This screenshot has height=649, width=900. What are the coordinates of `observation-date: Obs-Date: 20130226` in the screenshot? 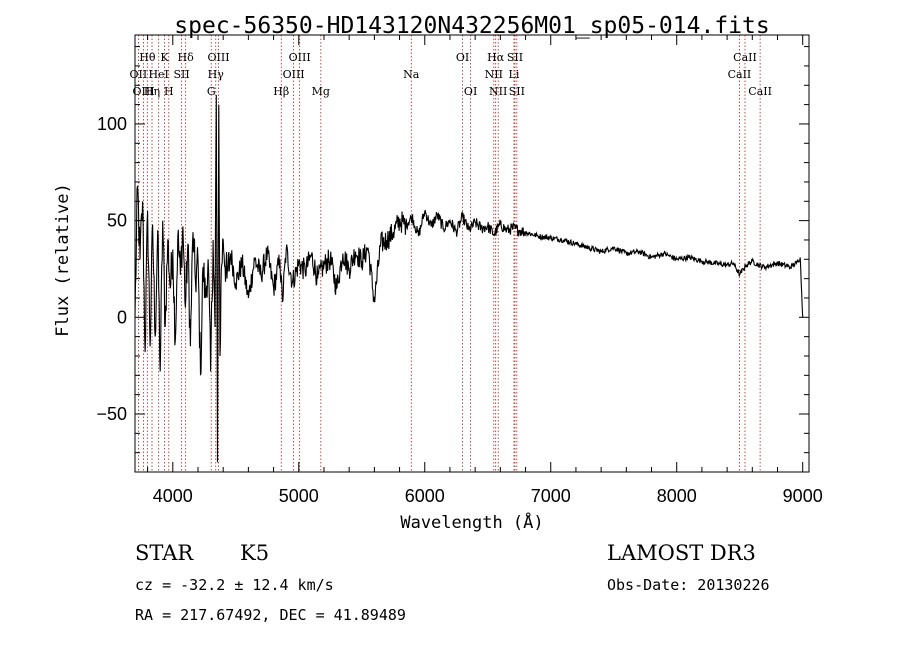 It's located at (688, 585).